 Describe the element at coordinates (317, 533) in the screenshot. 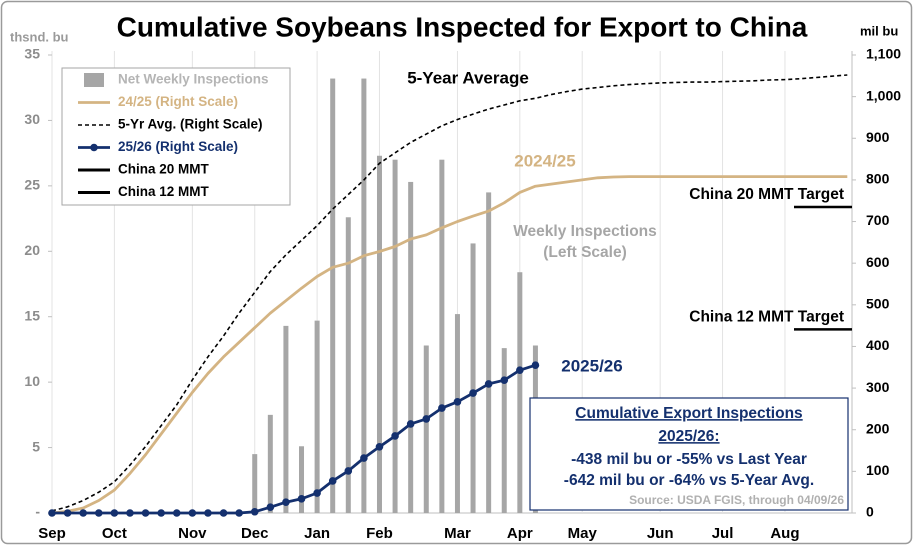

I see `x-tick-label: Jan` at that location.